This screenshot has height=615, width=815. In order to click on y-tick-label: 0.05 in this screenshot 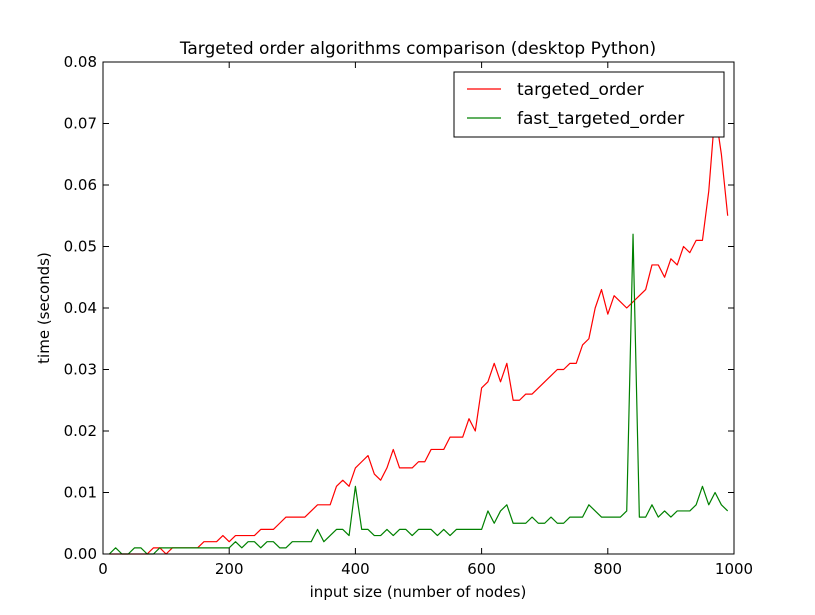, I will do `click(80, 247)`.